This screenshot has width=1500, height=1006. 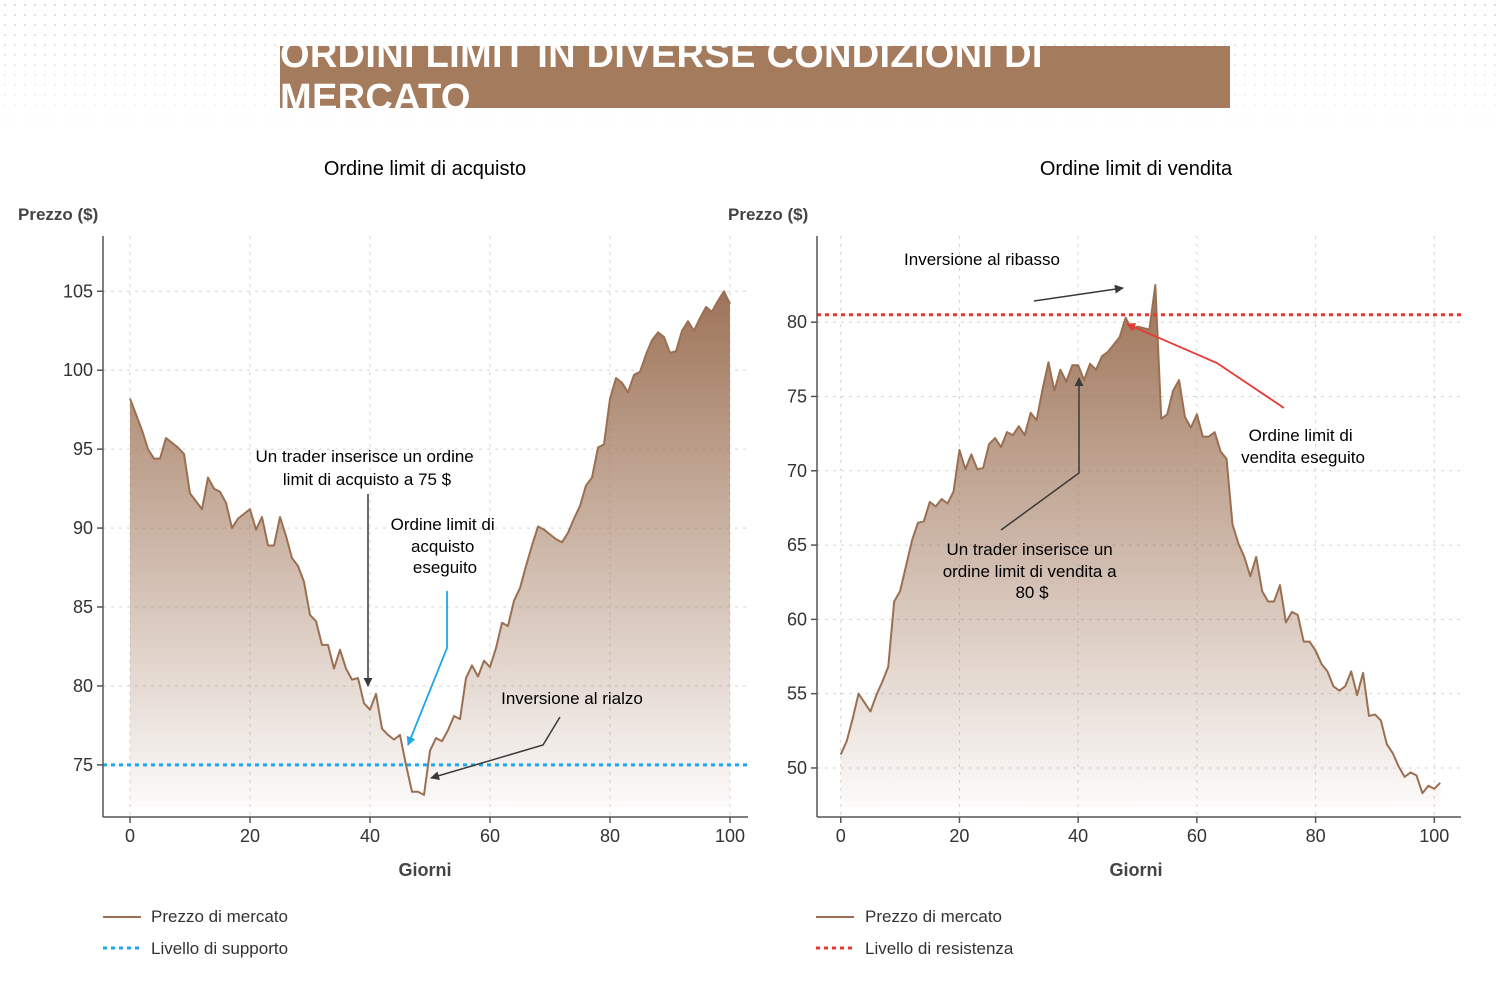 I want to click on annotation-buy-executed-line2: acquisto, so click(x=442, y=546).